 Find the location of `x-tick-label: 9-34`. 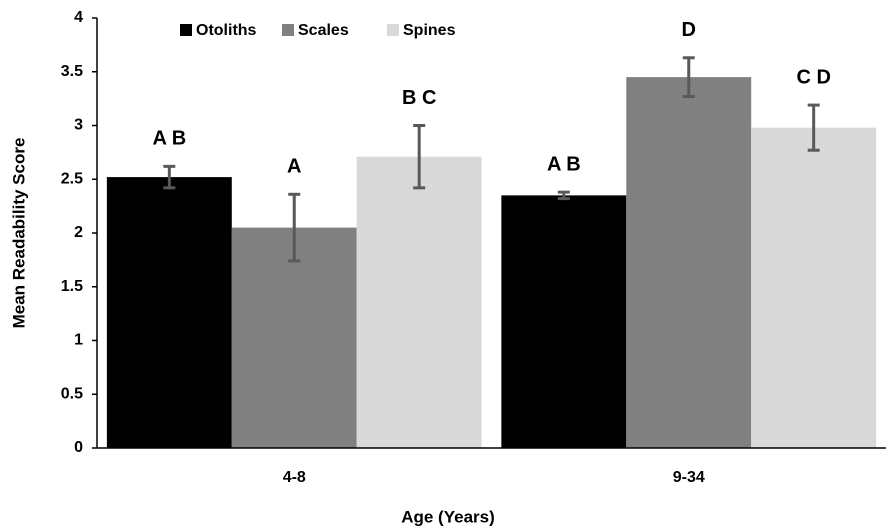

x-tick-label: 9-34 is located at coordinates (689, 477).